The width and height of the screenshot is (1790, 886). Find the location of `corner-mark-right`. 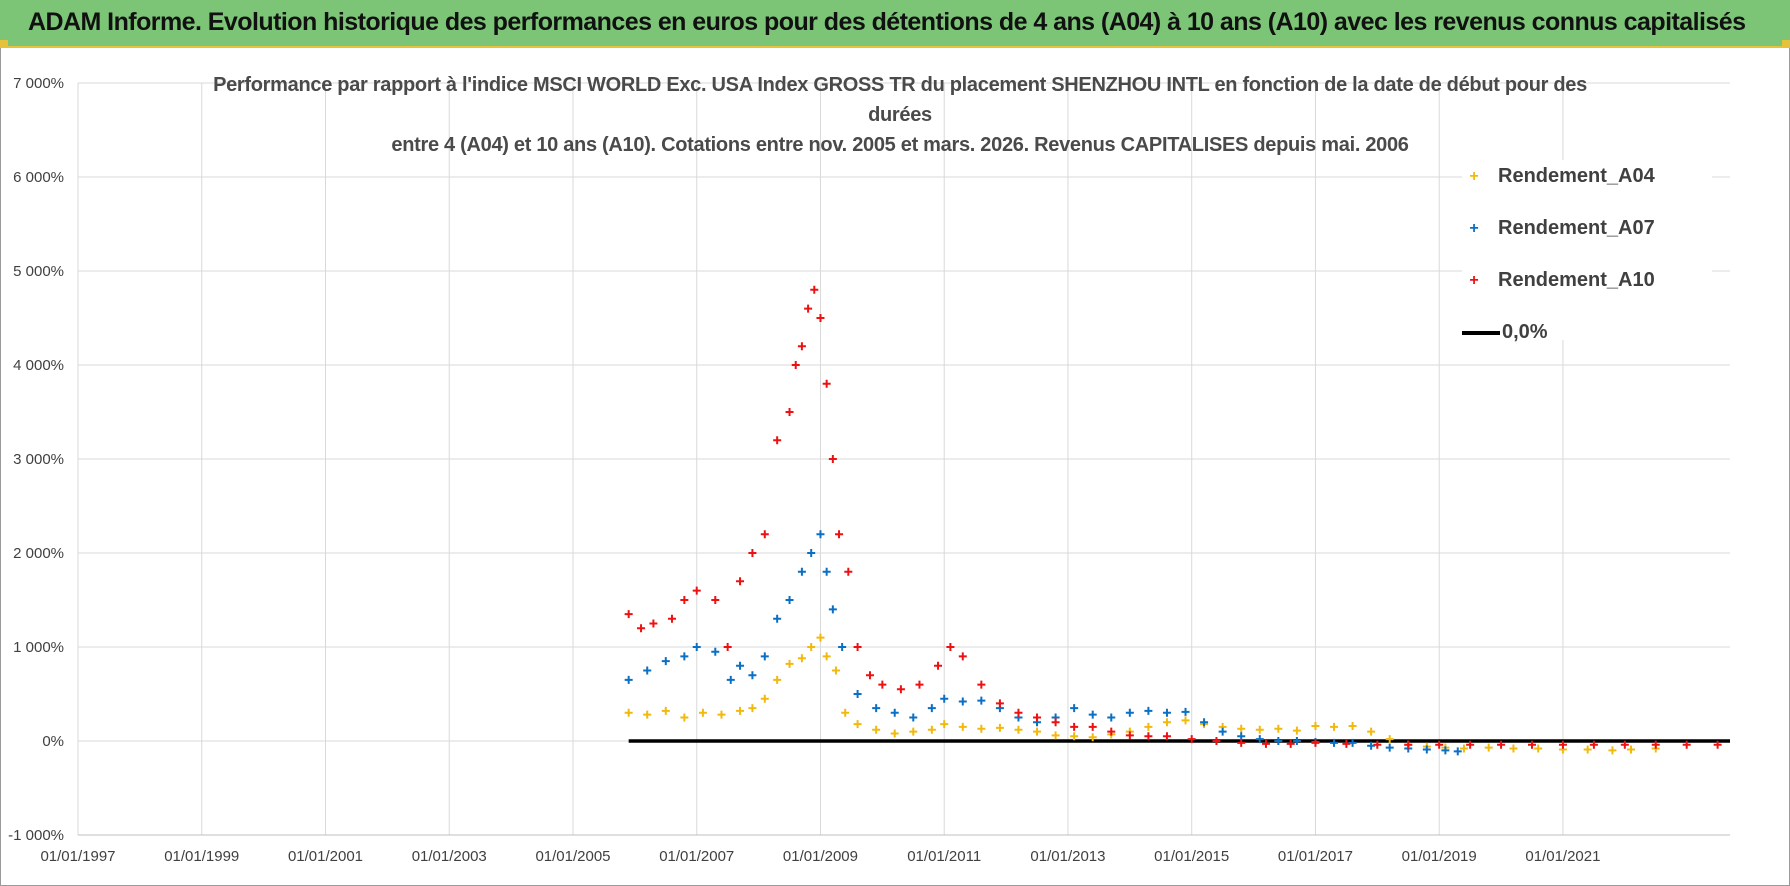

corner-mark-right is located at coordinates (1786, 44).